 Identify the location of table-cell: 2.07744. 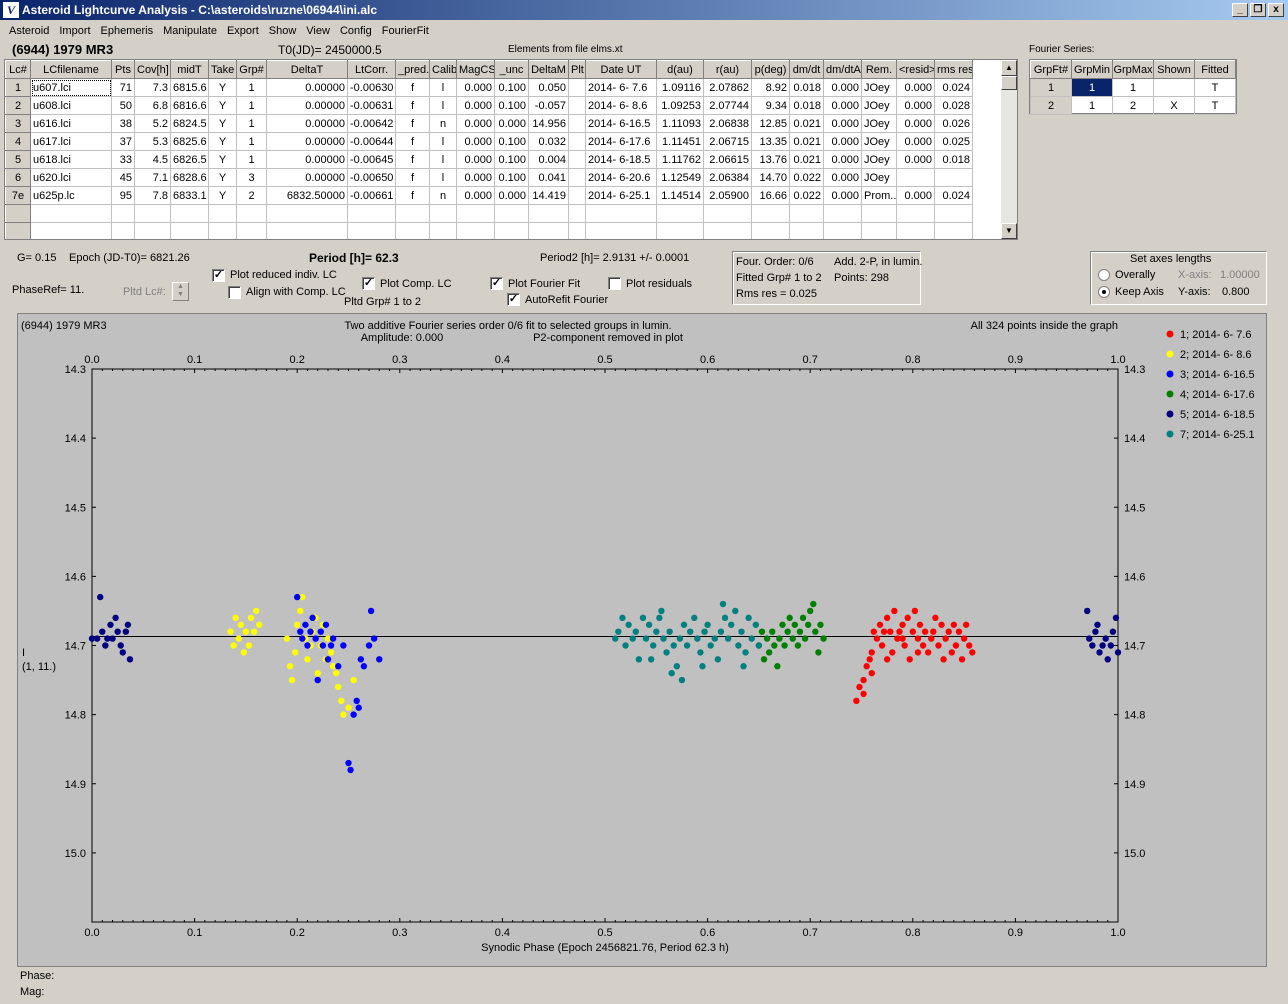
(727, 105).